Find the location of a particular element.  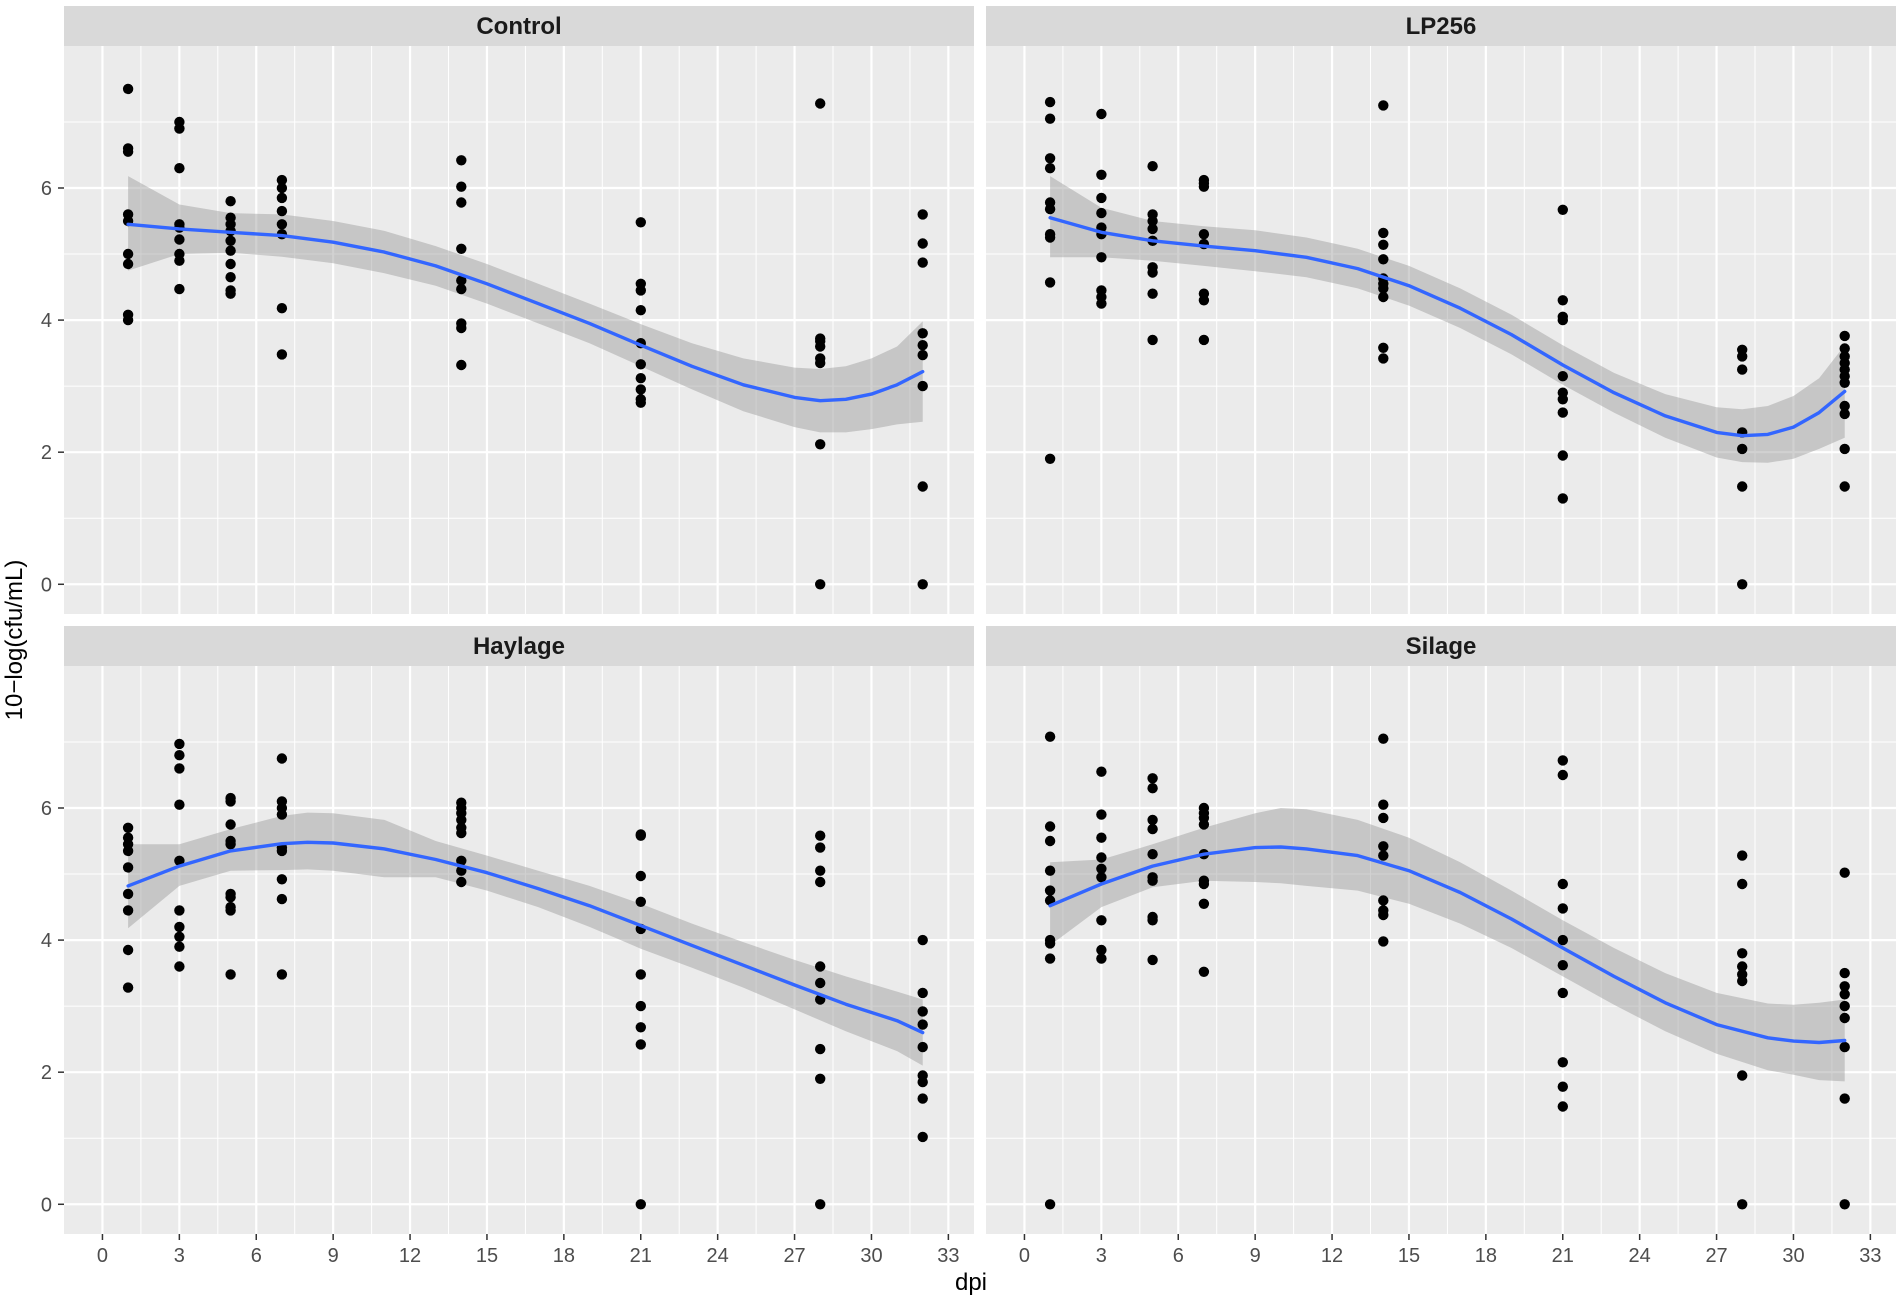

x-tick-label: 3 is located at coordinates (1101, 1256).